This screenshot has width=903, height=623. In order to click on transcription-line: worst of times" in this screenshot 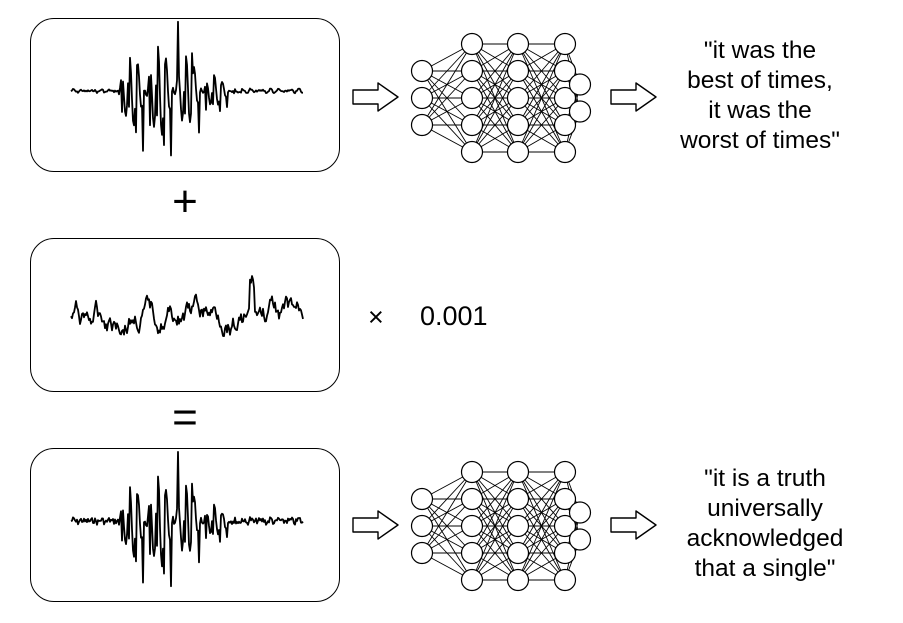, I will do `click(760, 140)`.